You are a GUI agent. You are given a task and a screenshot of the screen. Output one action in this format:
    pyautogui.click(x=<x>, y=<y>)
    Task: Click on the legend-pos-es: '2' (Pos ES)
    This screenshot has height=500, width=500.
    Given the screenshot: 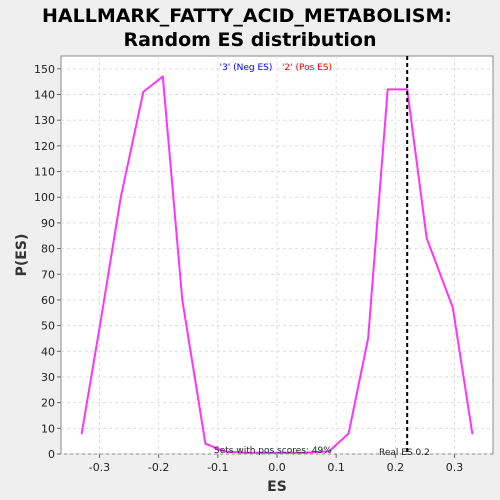 What is the action you would take?
    pyautogui.click(x=307, y=68)
    